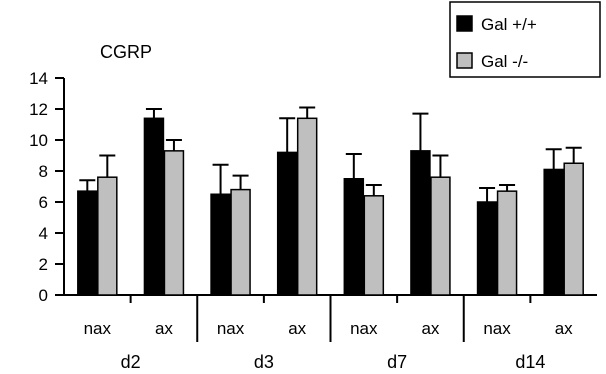 This screenshot has width=606, height=374. Describe the element at coordinates (43, 171) in the screenshot. I see `y-tick-label-8: 8` at that location.